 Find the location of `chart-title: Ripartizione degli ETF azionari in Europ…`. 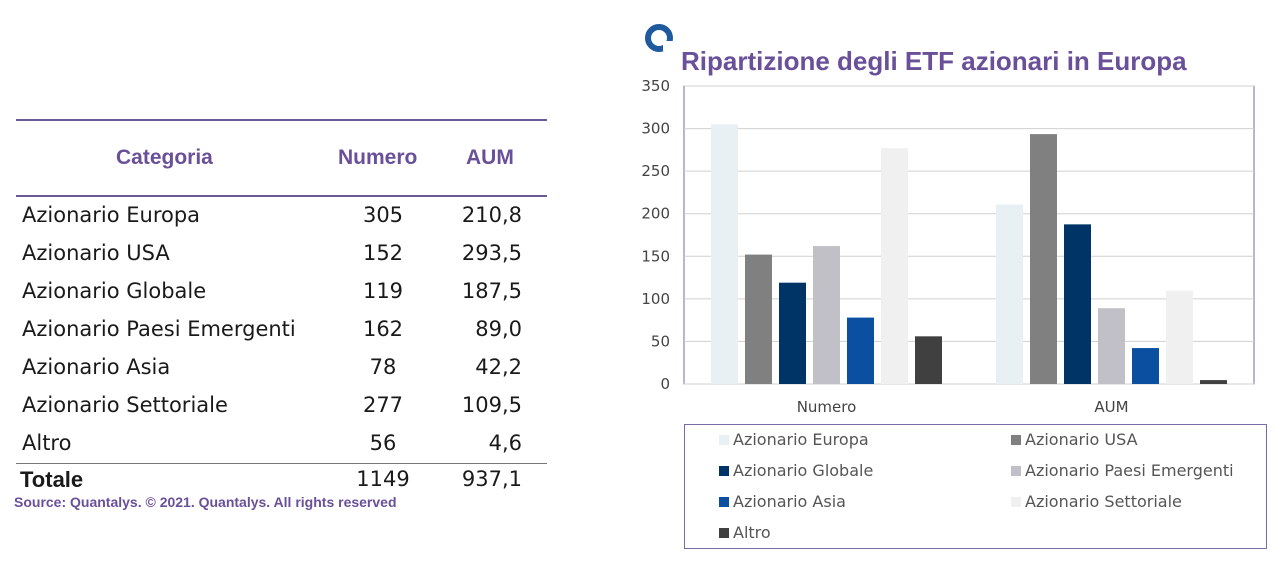

chart-title: Ripartizione degli ETF azionari in Europ… is located at coordinates (934, 61).